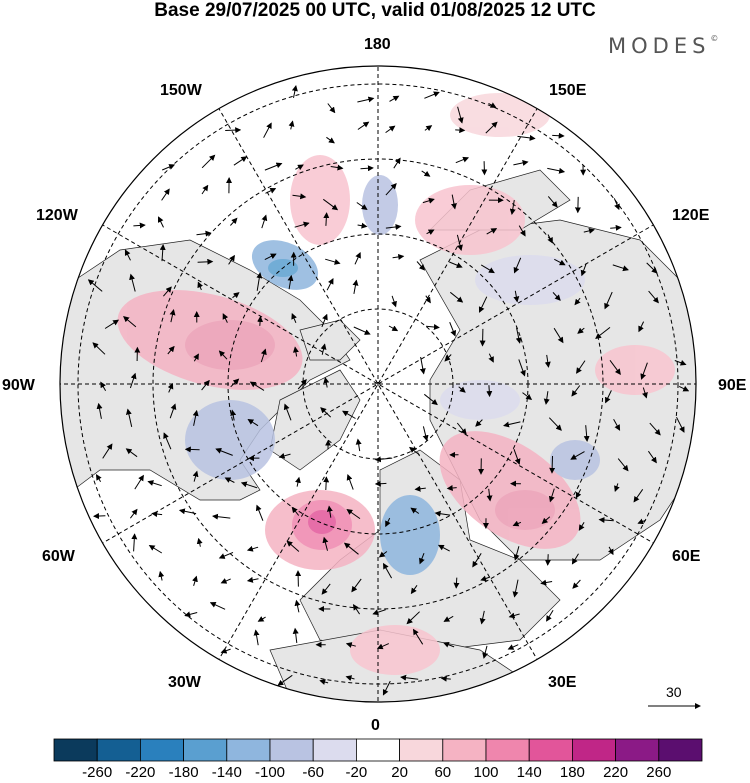 The height and width of the screenshot is (783, 750). I want to click on brand-copyright: ©, so click(714, 38).